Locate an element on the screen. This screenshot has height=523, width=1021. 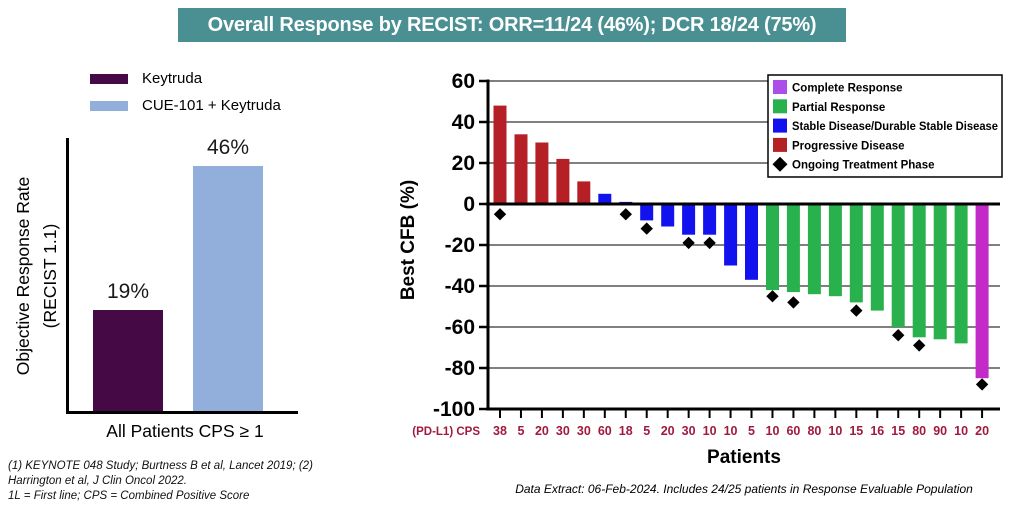
cps-value-label: 38 is located at coordinates (500, 431).